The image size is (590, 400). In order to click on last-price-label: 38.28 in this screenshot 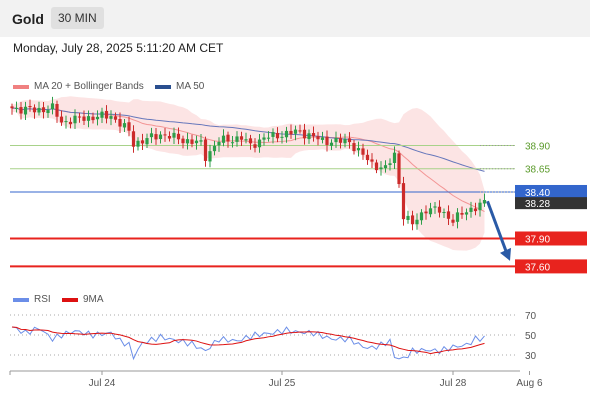, I will do `click(537, 204)`.